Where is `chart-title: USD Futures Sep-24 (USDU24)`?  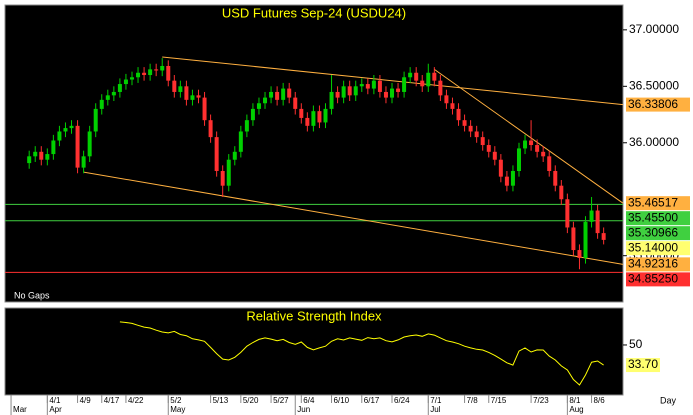 chart-title: USD Futures Sep-24 (USDU24) is located at coordinates (314, 12).